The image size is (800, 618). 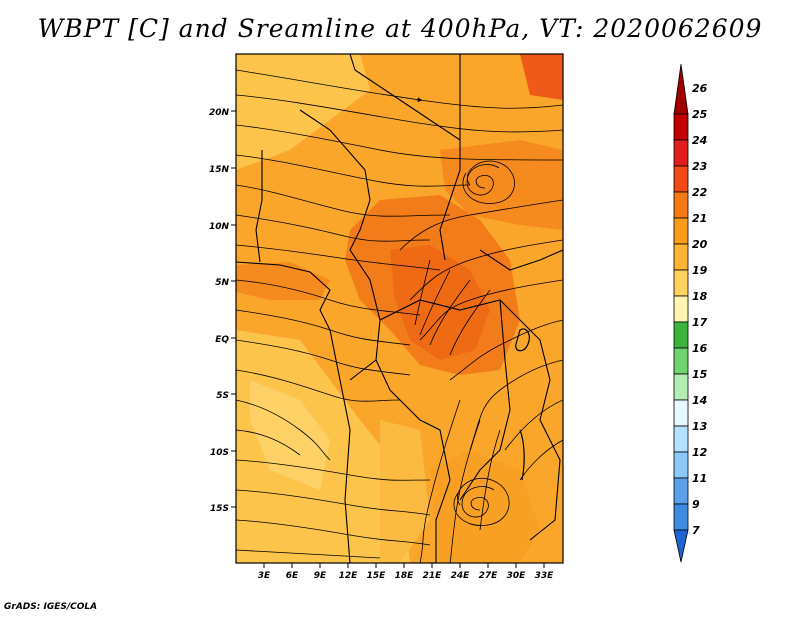 What do you see at coordinates (405, 576) in the screenshot?
I see `lon-label: 18E` at bounding box center [405, 576].